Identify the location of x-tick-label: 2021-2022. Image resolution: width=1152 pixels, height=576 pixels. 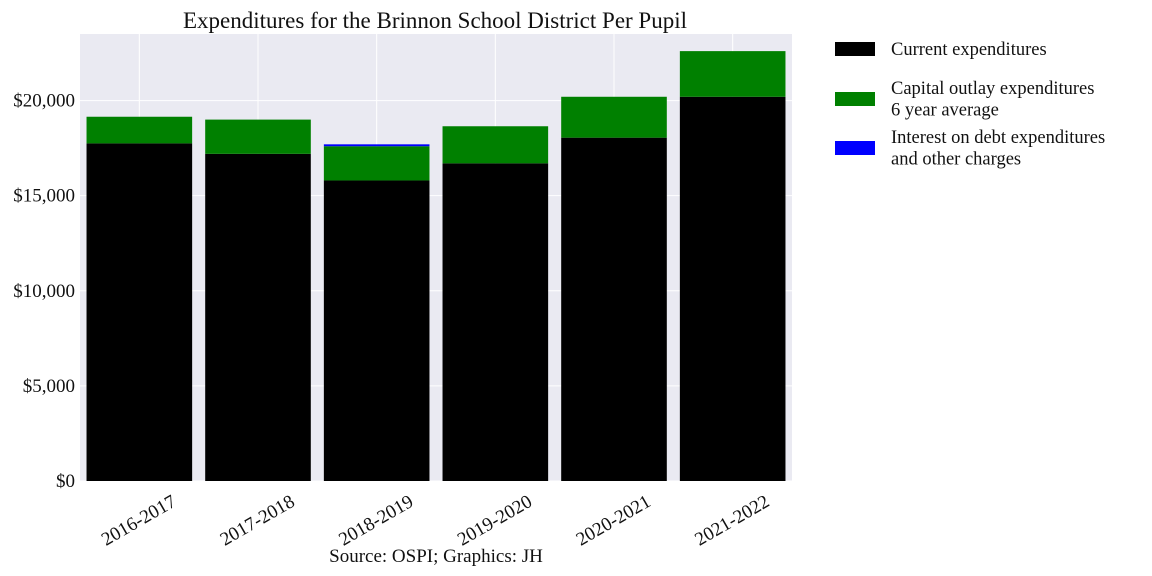
(732, 520).